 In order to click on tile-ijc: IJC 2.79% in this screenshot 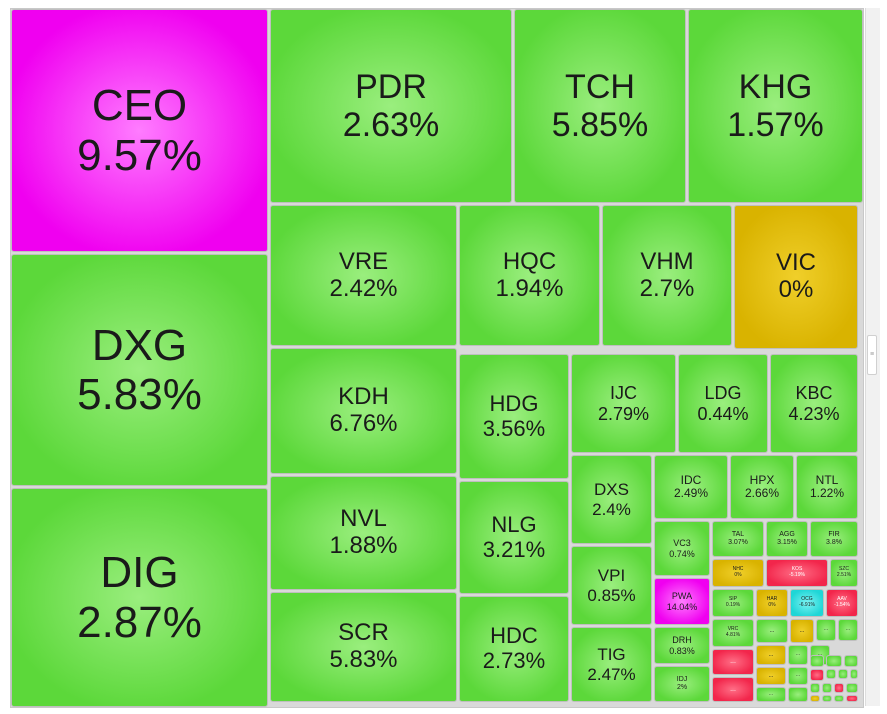, I will do `click(623, 403)`.